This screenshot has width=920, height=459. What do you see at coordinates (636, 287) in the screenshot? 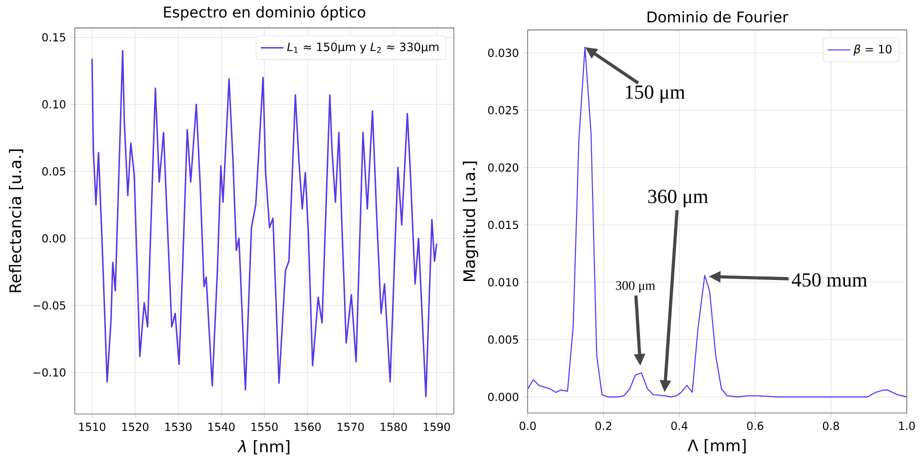
I see `annotation: 300 μm` at bounding box center [636, 287].